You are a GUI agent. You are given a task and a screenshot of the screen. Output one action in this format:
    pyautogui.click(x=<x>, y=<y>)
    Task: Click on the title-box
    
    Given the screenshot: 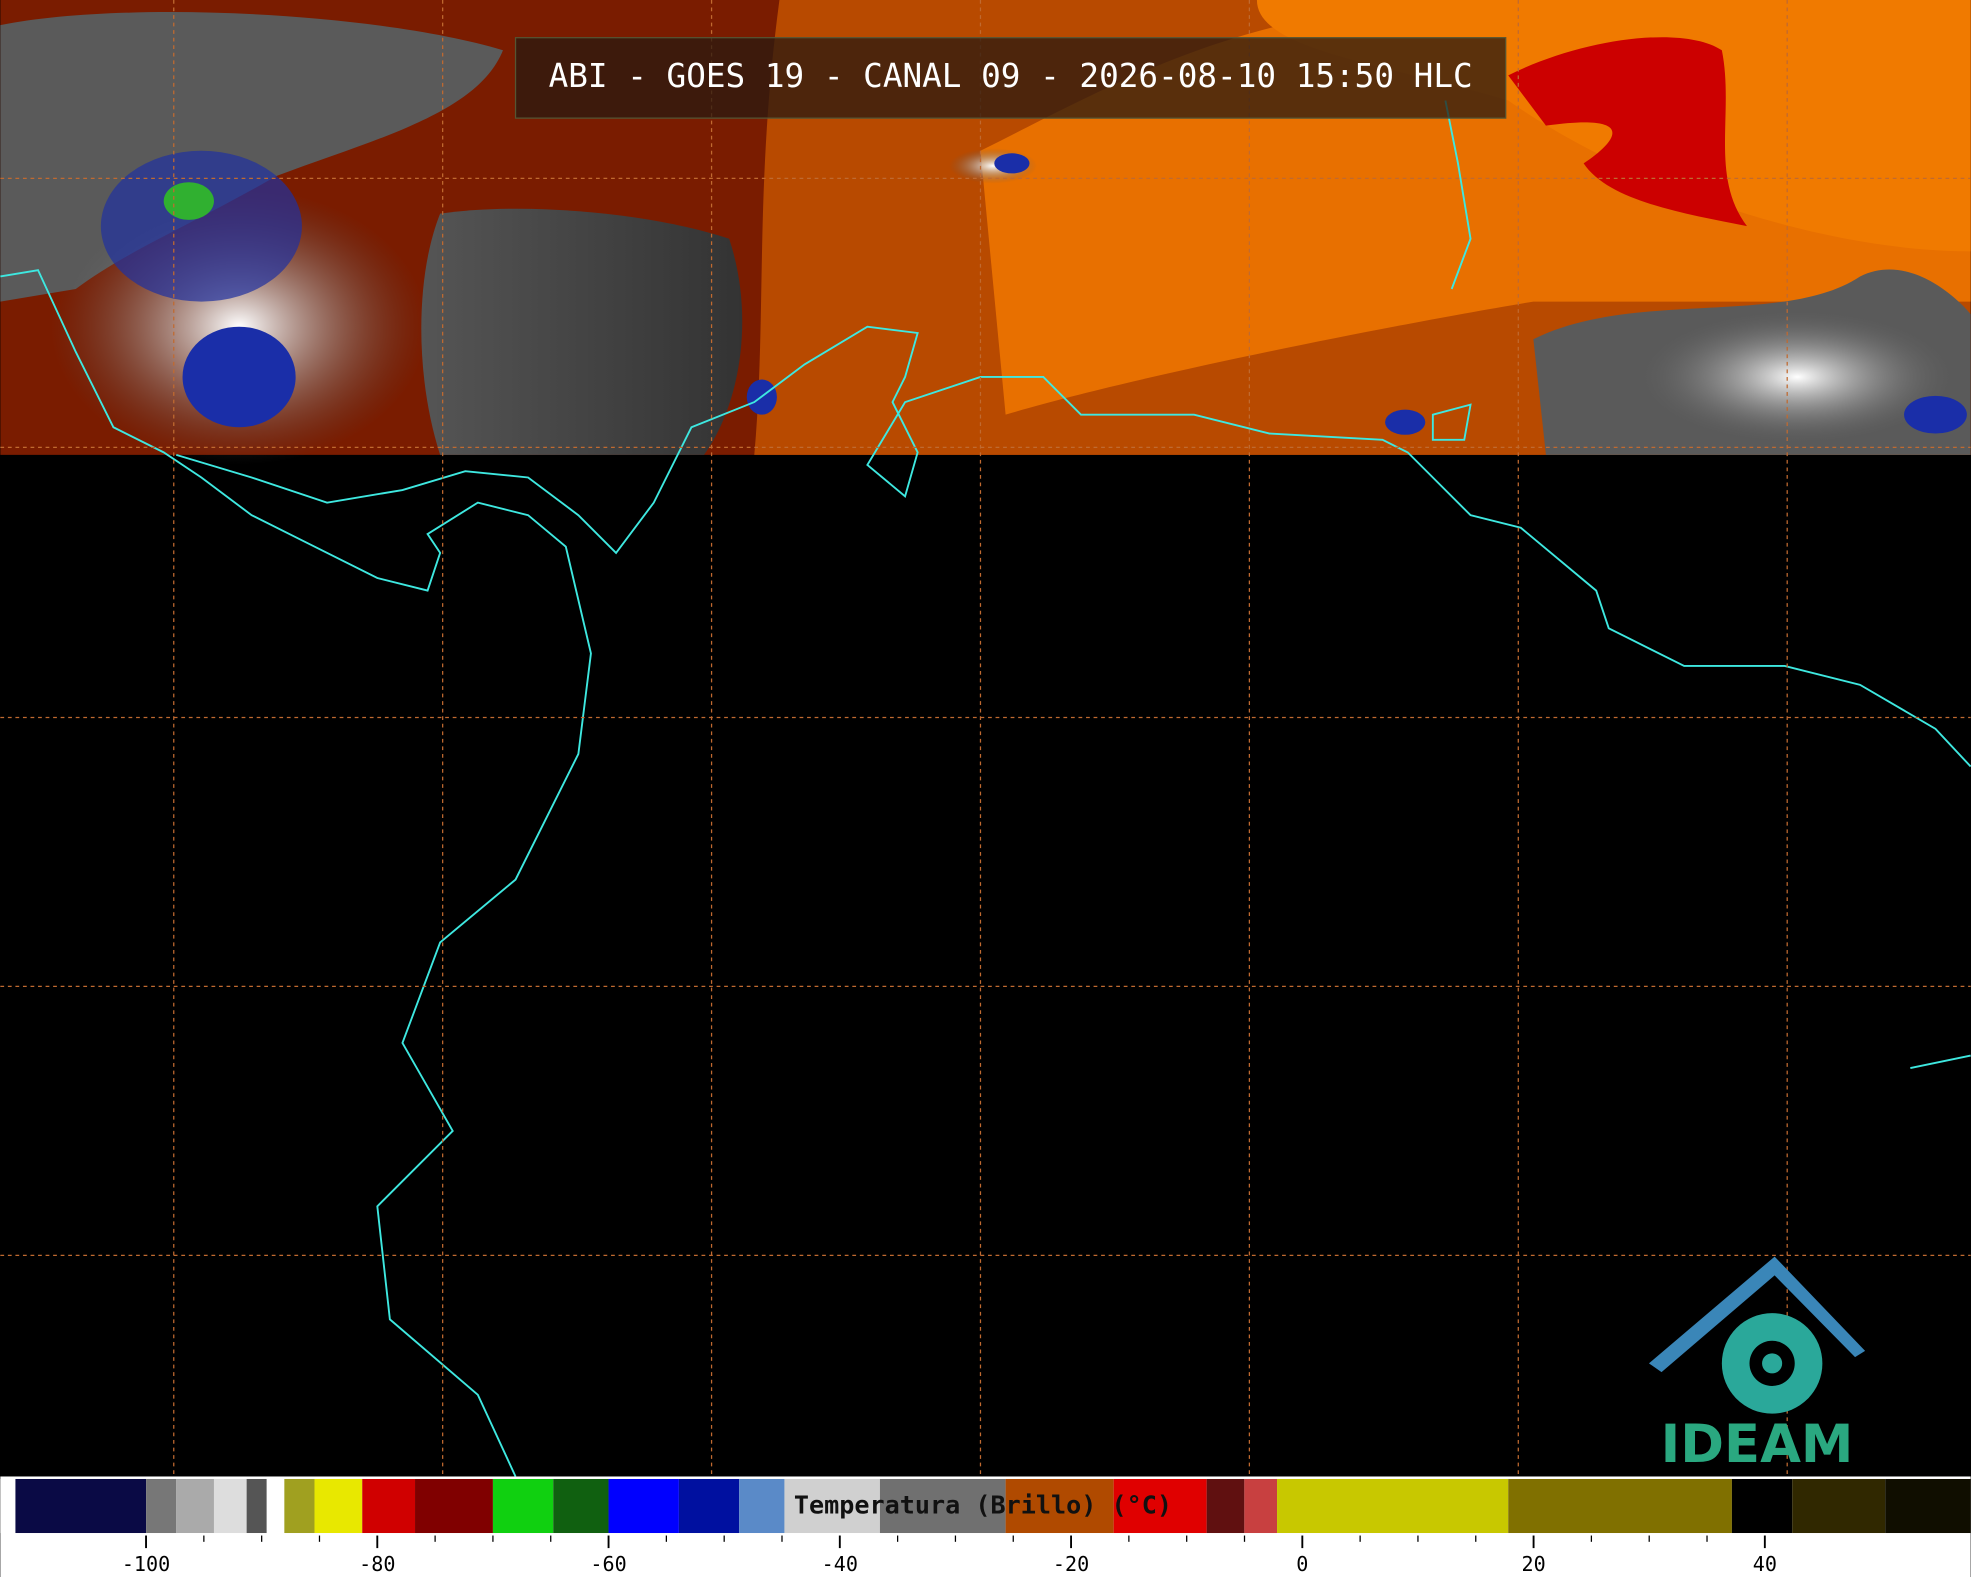 What is the action you would take?
    pyautogui.click(x=1010, y=78)
    